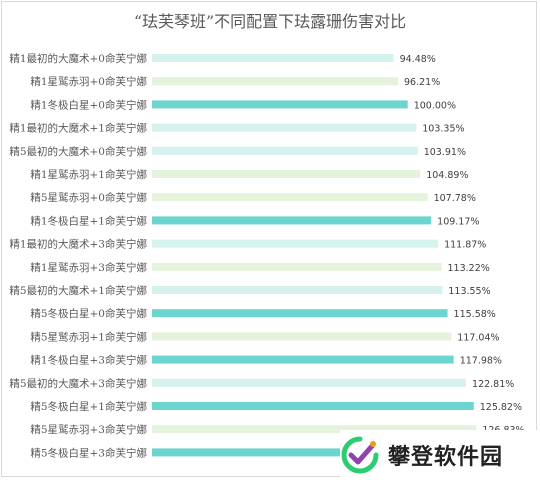 The image size is (540, 480). Describe the element at coordinates (475, 314) in the screenshot. I see `data-label: 115.58%` at that location.